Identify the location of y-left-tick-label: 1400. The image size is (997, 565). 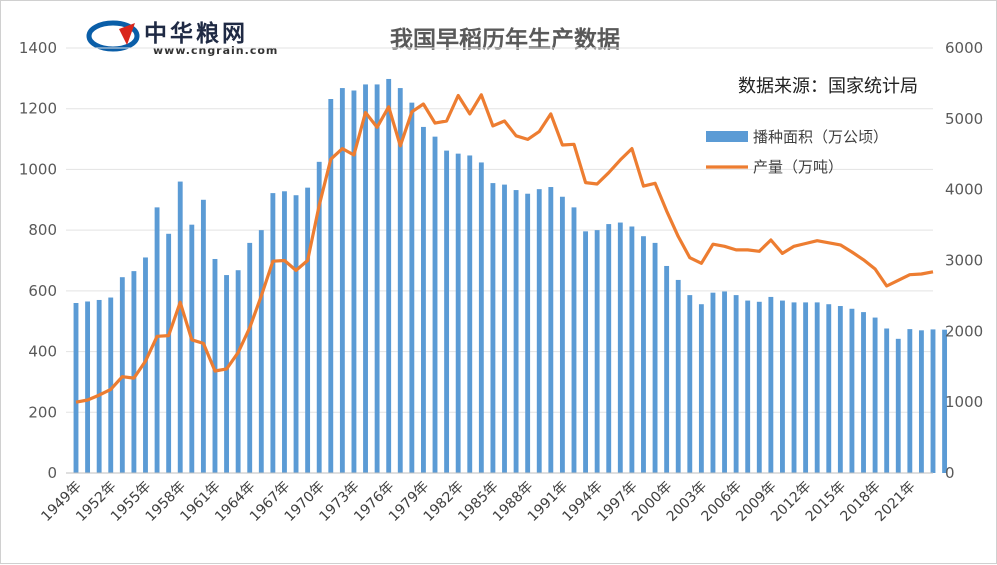
(38, 48).